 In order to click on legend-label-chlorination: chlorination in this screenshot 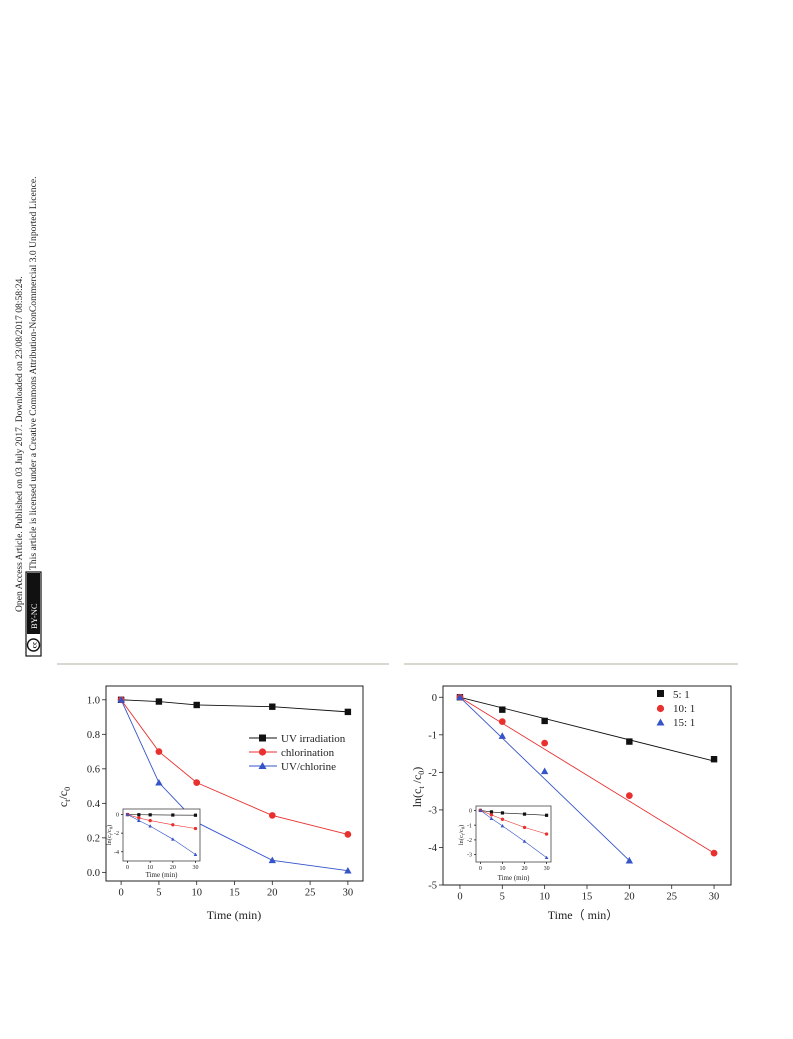, I will do `click(308, 753)`.